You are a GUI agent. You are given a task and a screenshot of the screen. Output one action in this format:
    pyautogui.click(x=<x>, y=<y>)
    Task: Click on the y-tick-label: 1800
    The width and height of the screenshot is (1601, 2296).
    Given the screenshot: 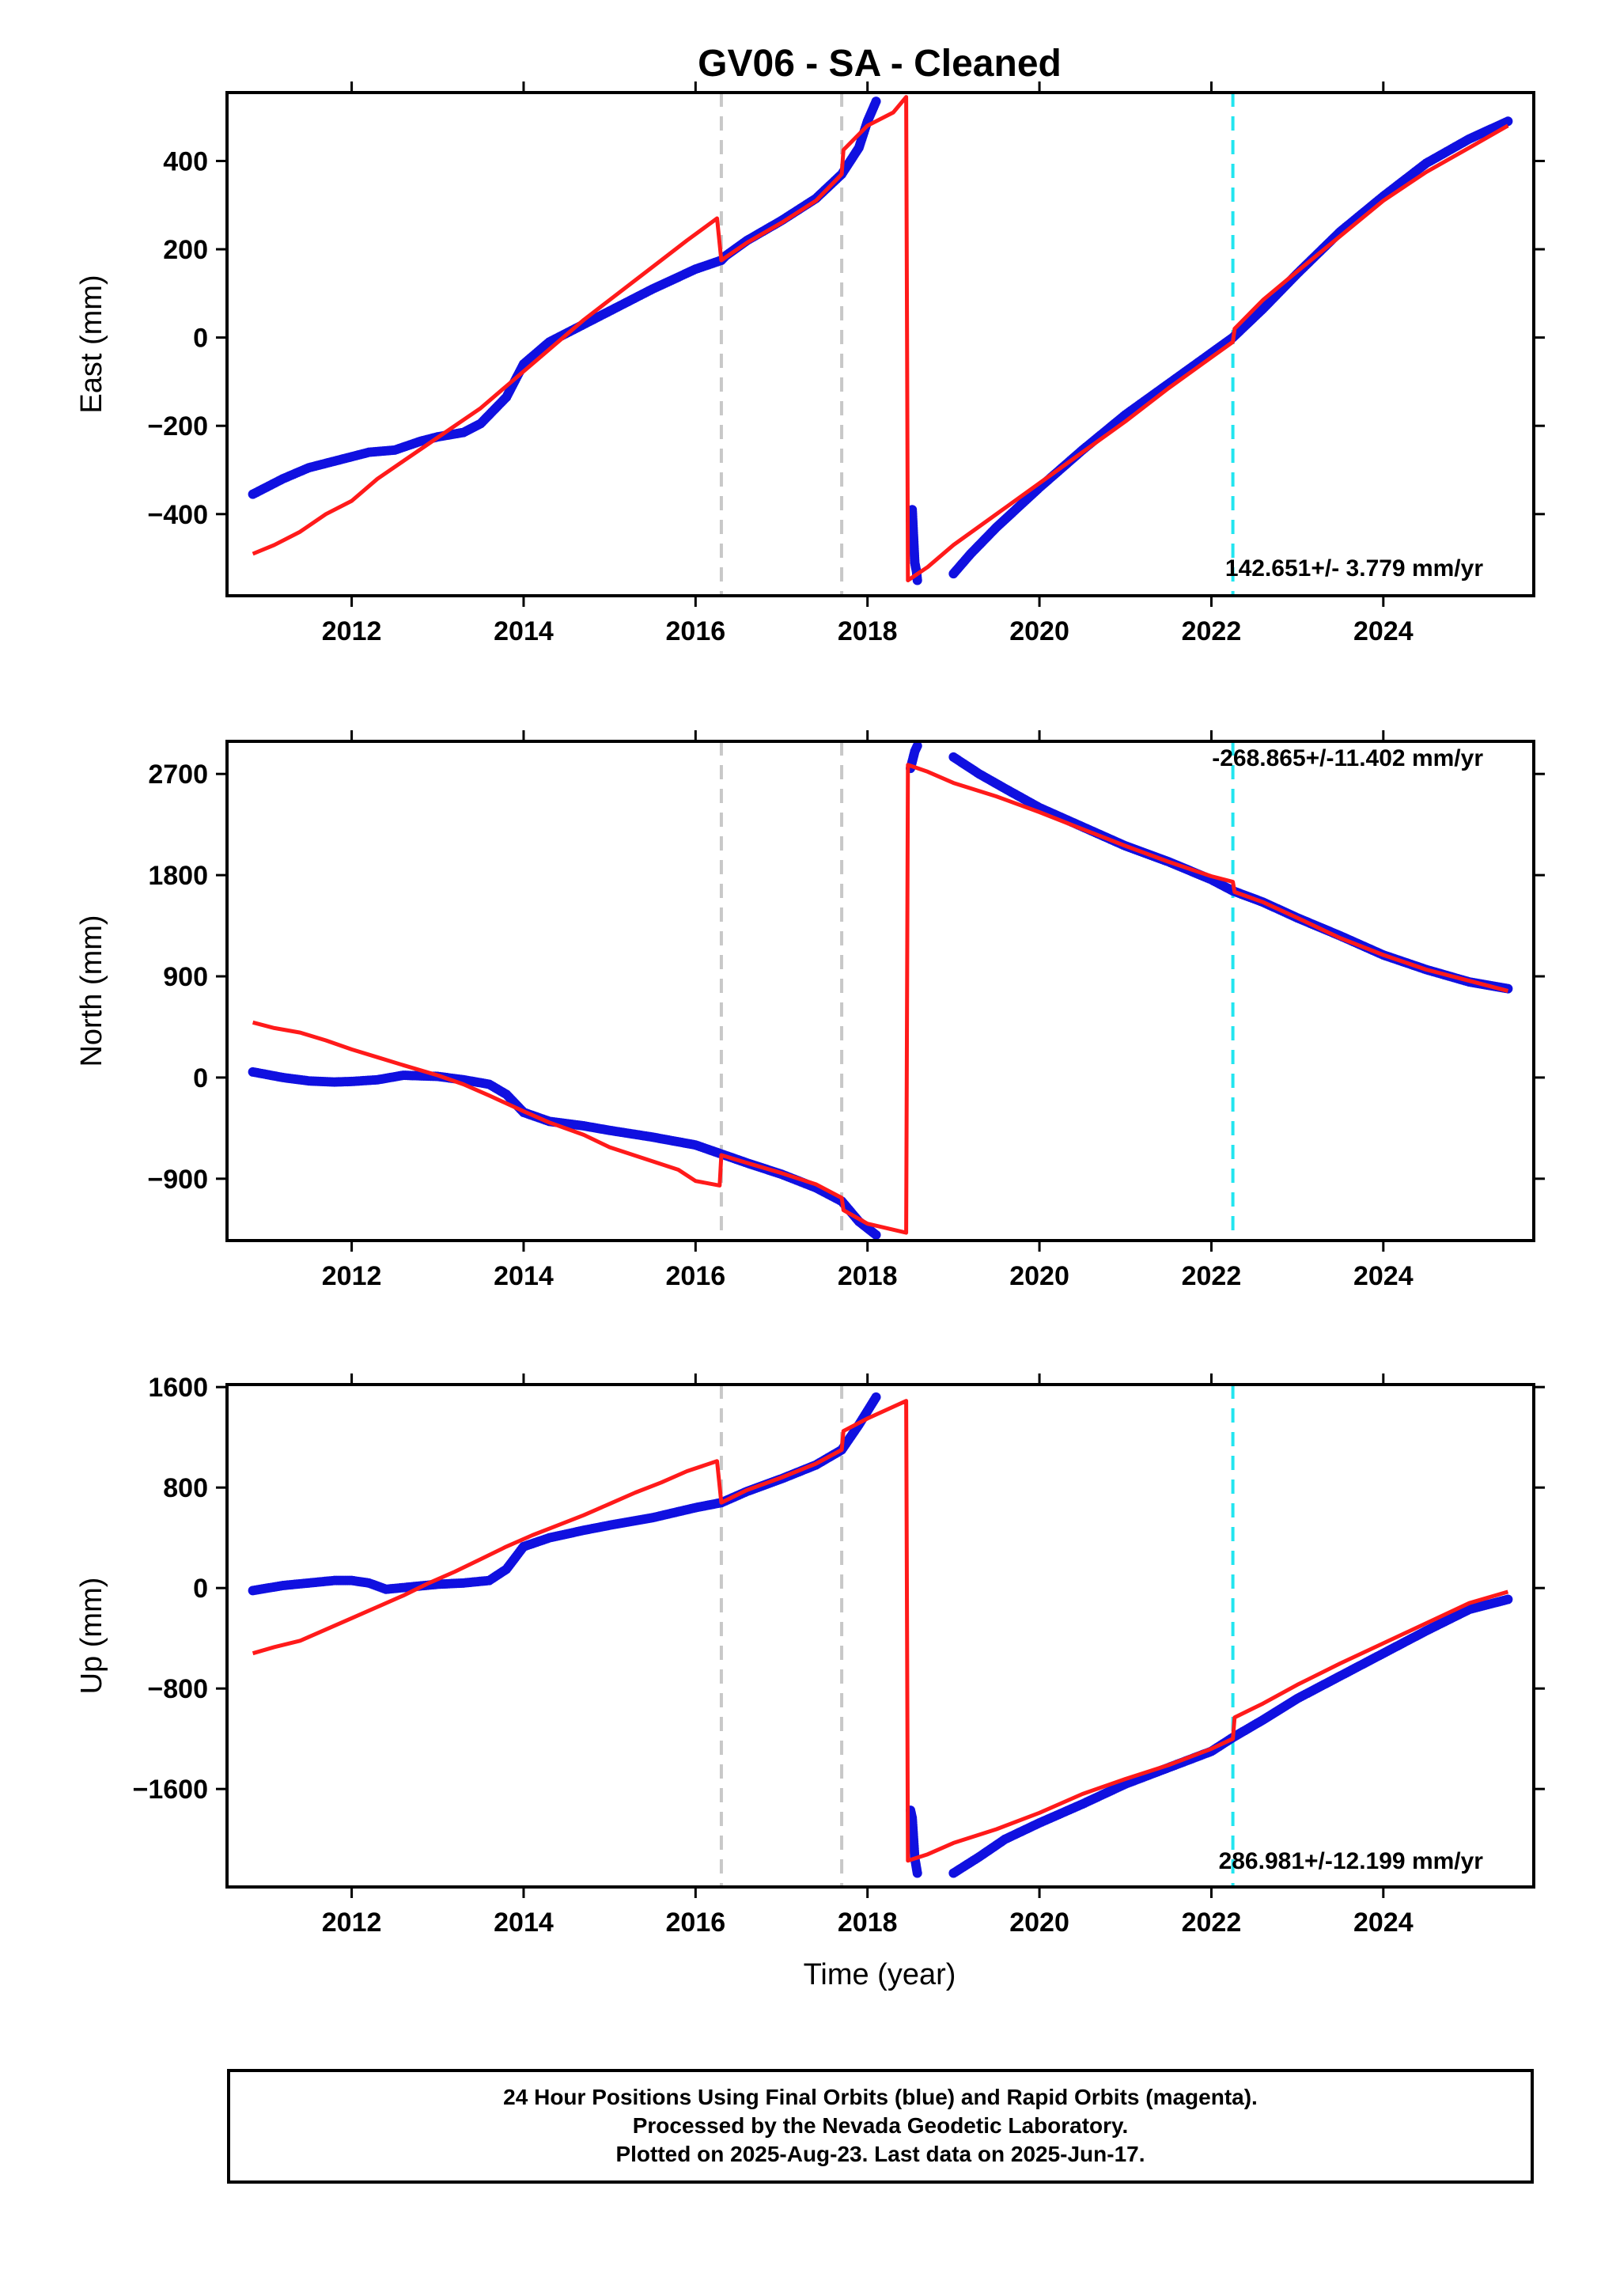 What is the action you would take?
    pyautogui.click(x=178, y=876)
    